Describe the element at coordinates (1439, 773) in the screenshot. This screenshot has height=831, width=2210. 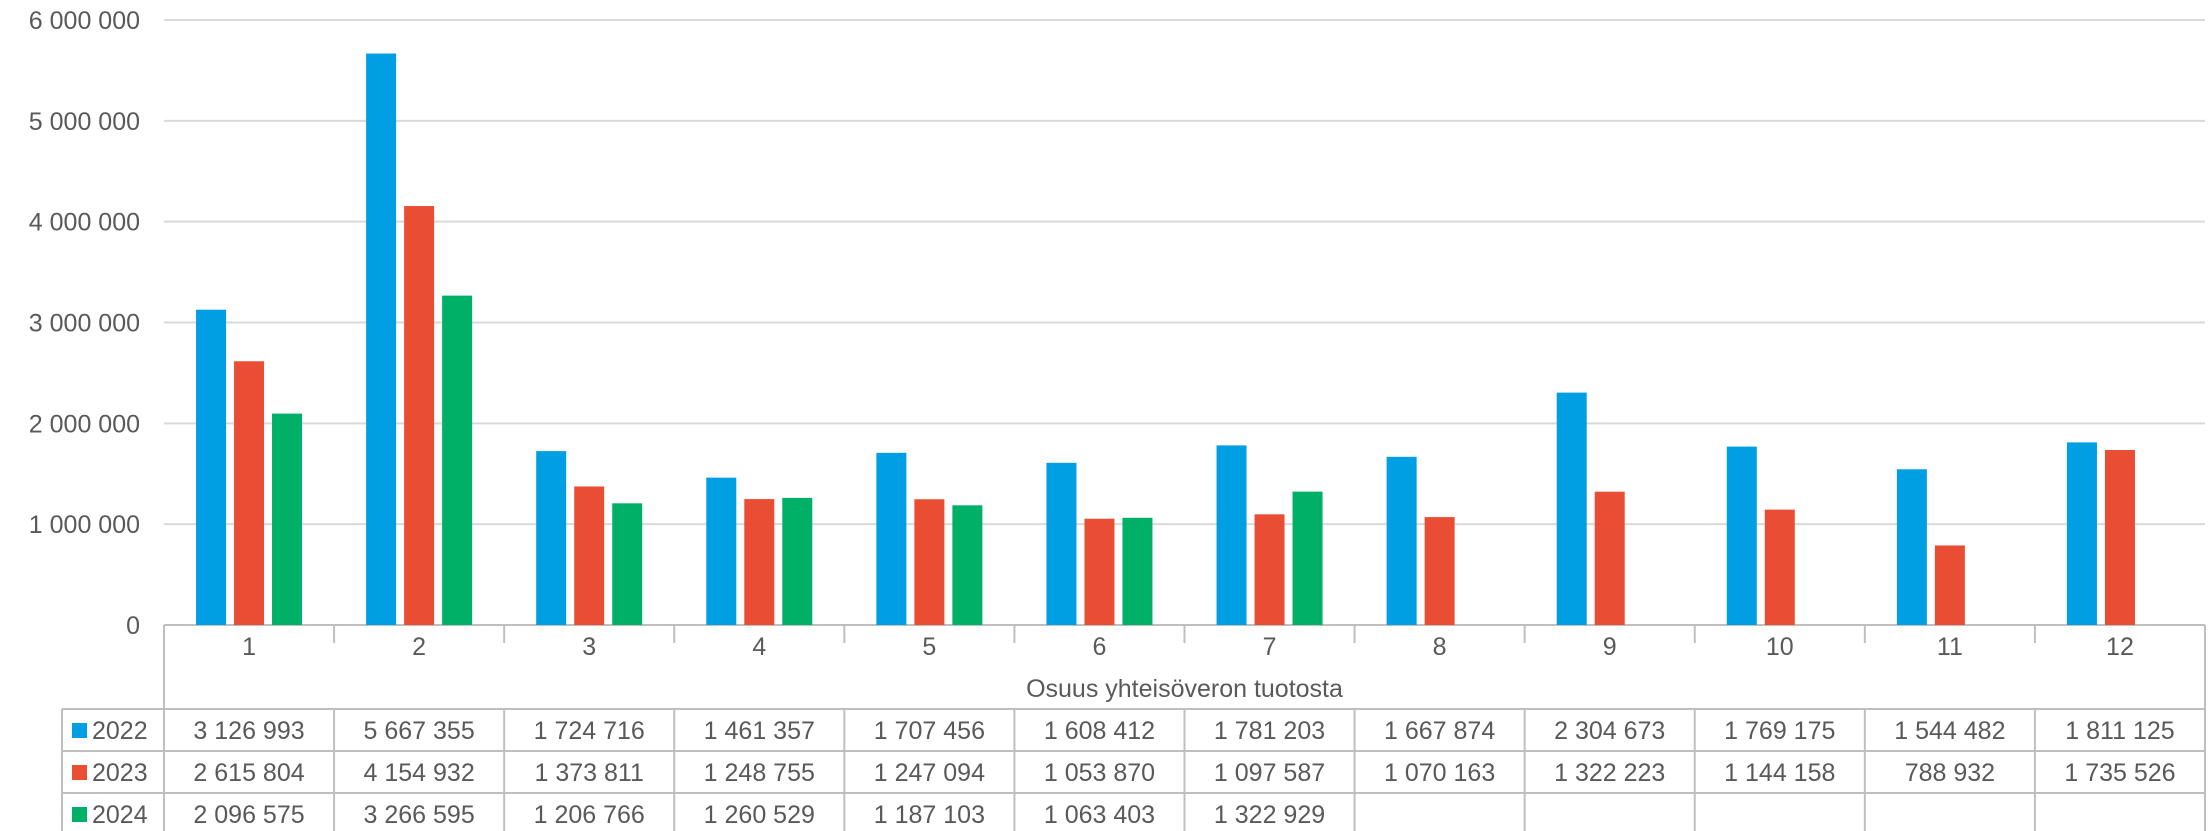
I see `data-label: 1 070 163` at that location.